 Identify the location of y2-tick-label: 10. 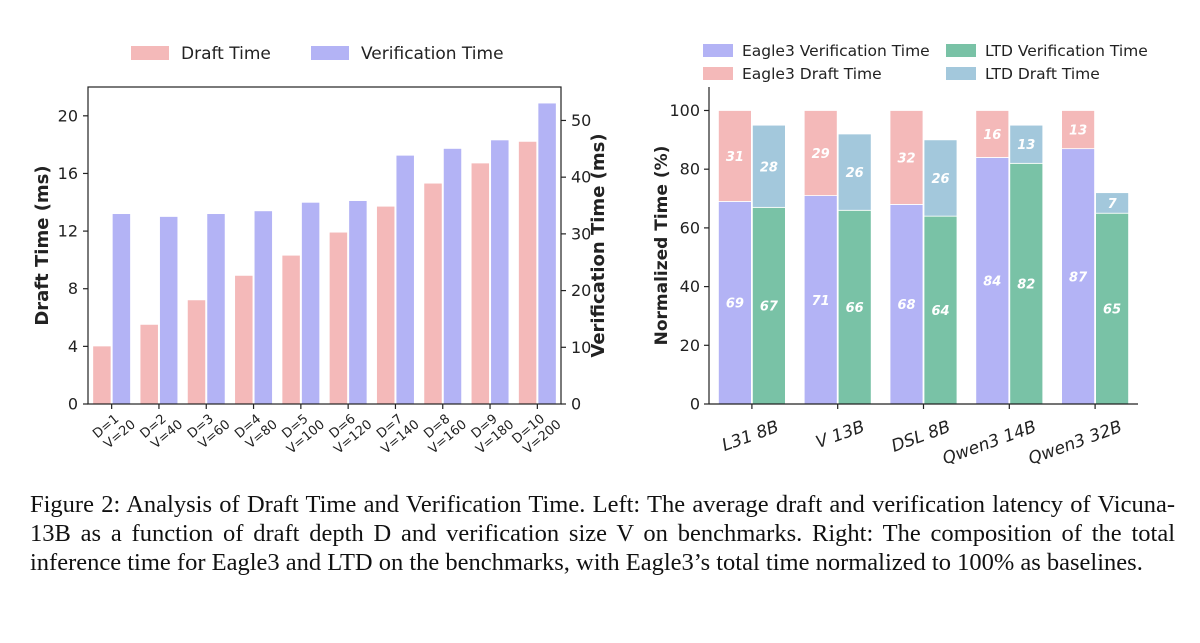
(581, 347).